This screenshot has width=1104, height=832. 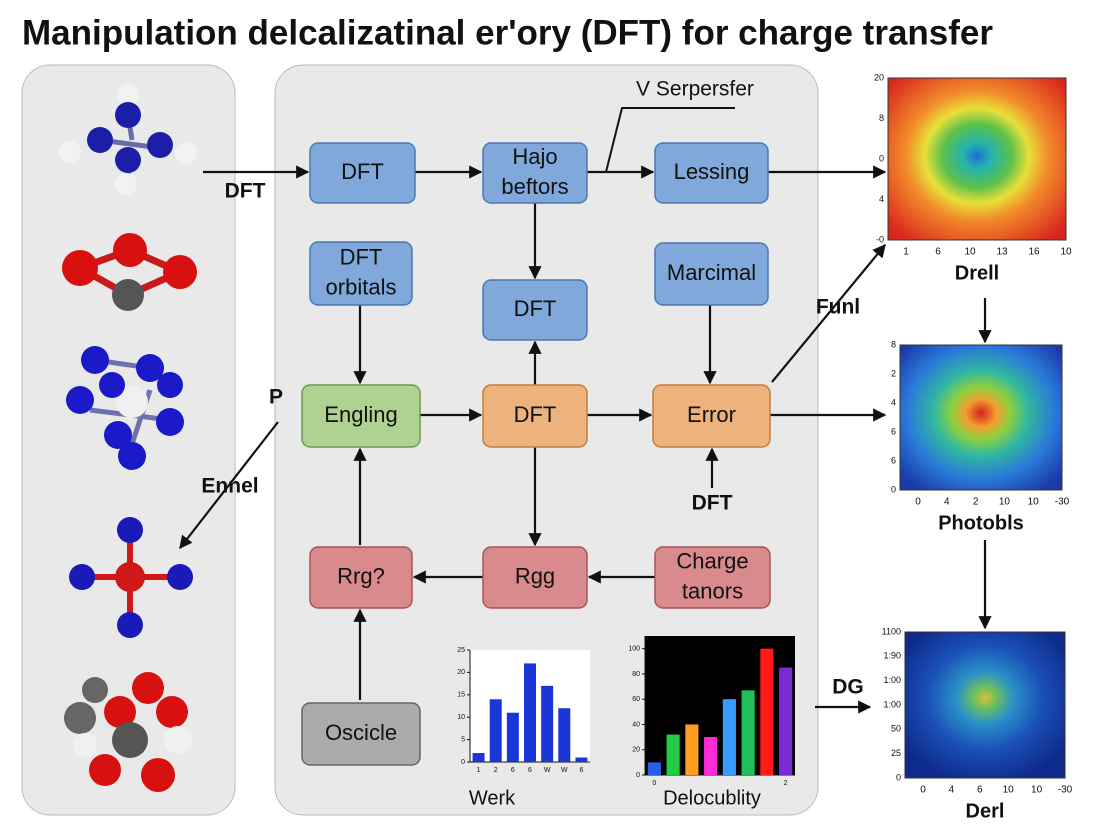 What do you see at coordinates (838, 307) in the screenshot?
I see `edge-label: Funl` at bounding box center [838, 307].